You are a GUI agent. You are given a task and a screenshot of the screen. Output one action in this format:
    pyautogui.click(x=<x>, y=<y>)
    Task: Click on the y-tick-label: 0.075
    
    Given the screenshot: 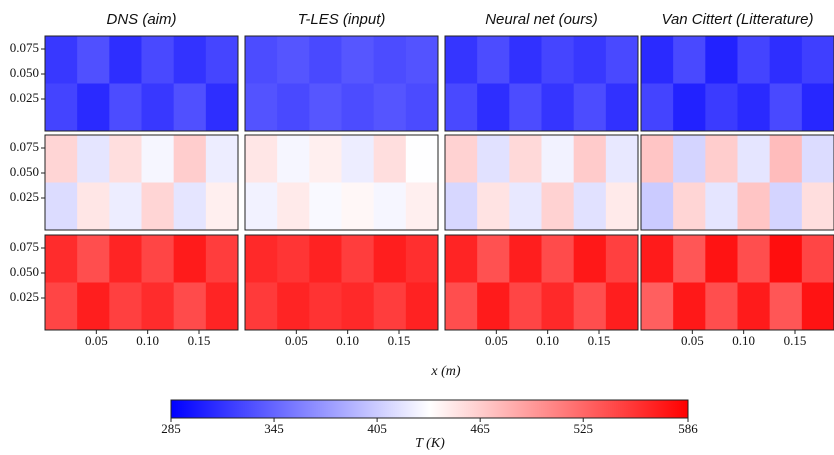 What is the action you would take?
    pyautogui.click(x=24, y=47)
    